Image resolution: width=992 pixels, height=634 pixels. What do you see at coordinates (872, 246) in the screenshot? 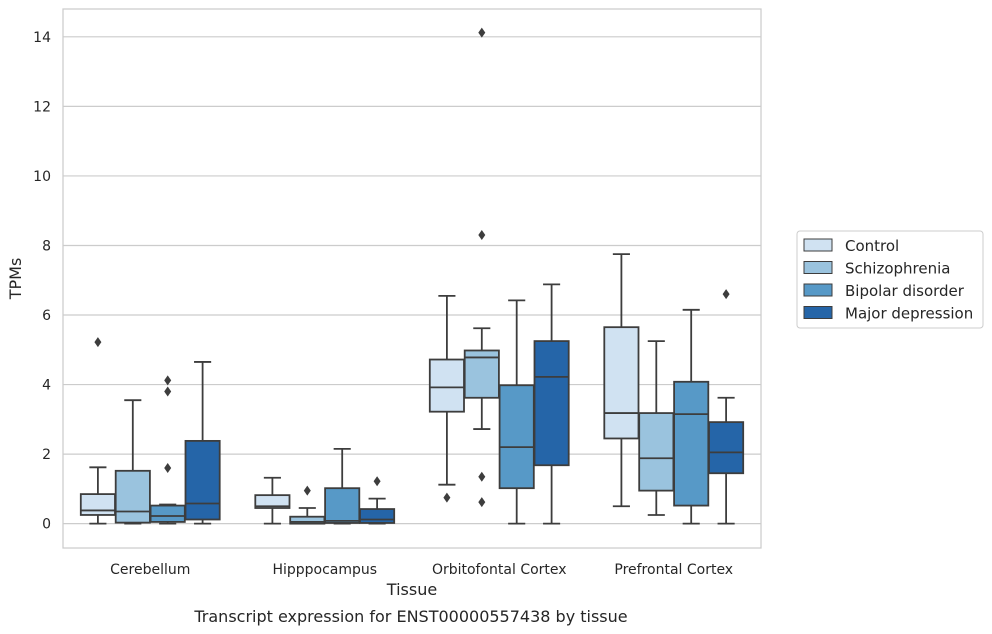
I see `legend-label: Control` at bounding box center [872, 246].